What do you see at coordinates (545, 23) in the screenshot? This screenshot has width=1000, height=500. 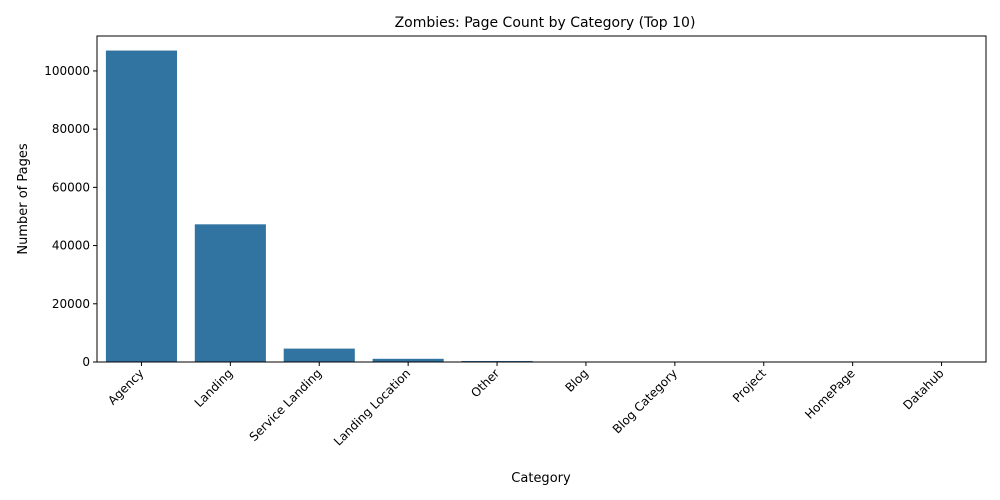 I see `chart-title: Zombies: Page Count by Category (Top 10)` at bounding box center [545, 23].